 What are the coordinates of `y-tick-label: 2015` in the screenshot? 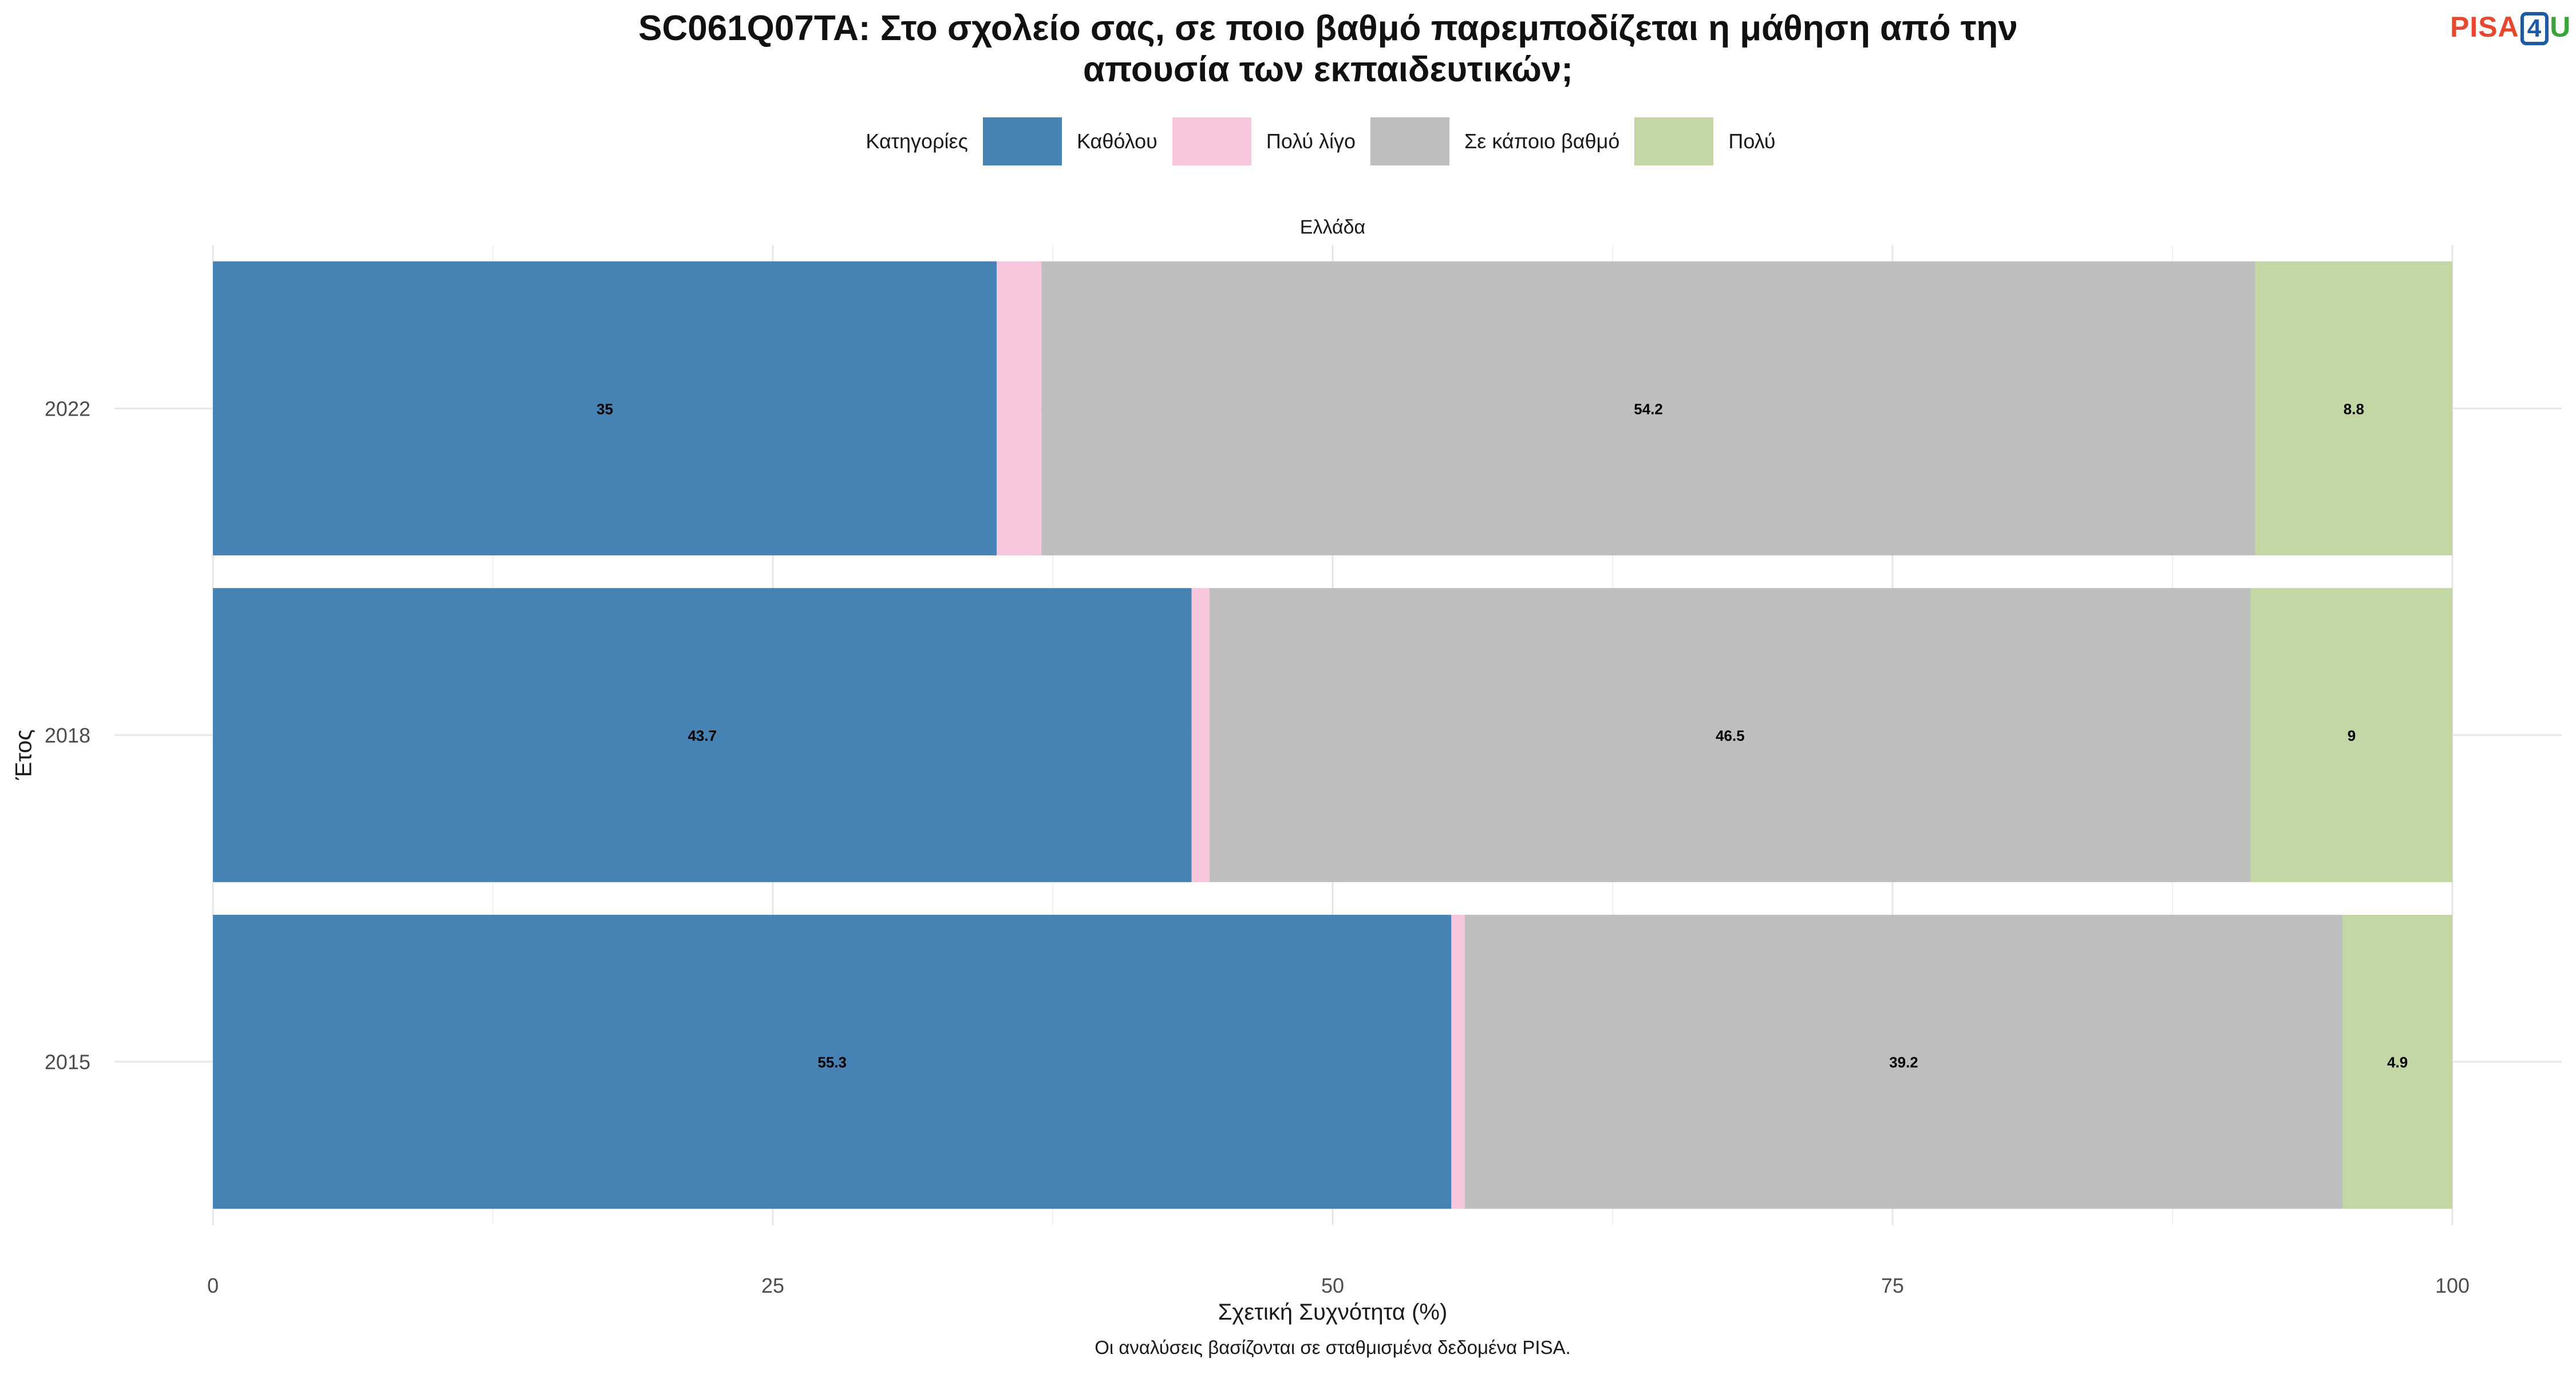 It's located at (67, 1062).